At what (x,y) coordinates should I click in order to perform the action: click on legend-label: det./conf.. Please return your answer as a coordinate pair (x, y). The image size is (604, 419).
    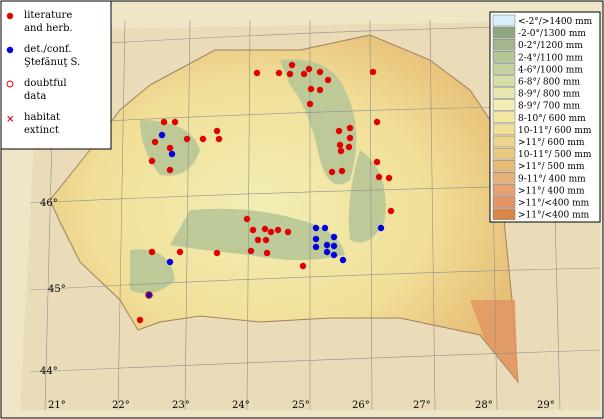
    Looking at the image, I should click on (47, 49).